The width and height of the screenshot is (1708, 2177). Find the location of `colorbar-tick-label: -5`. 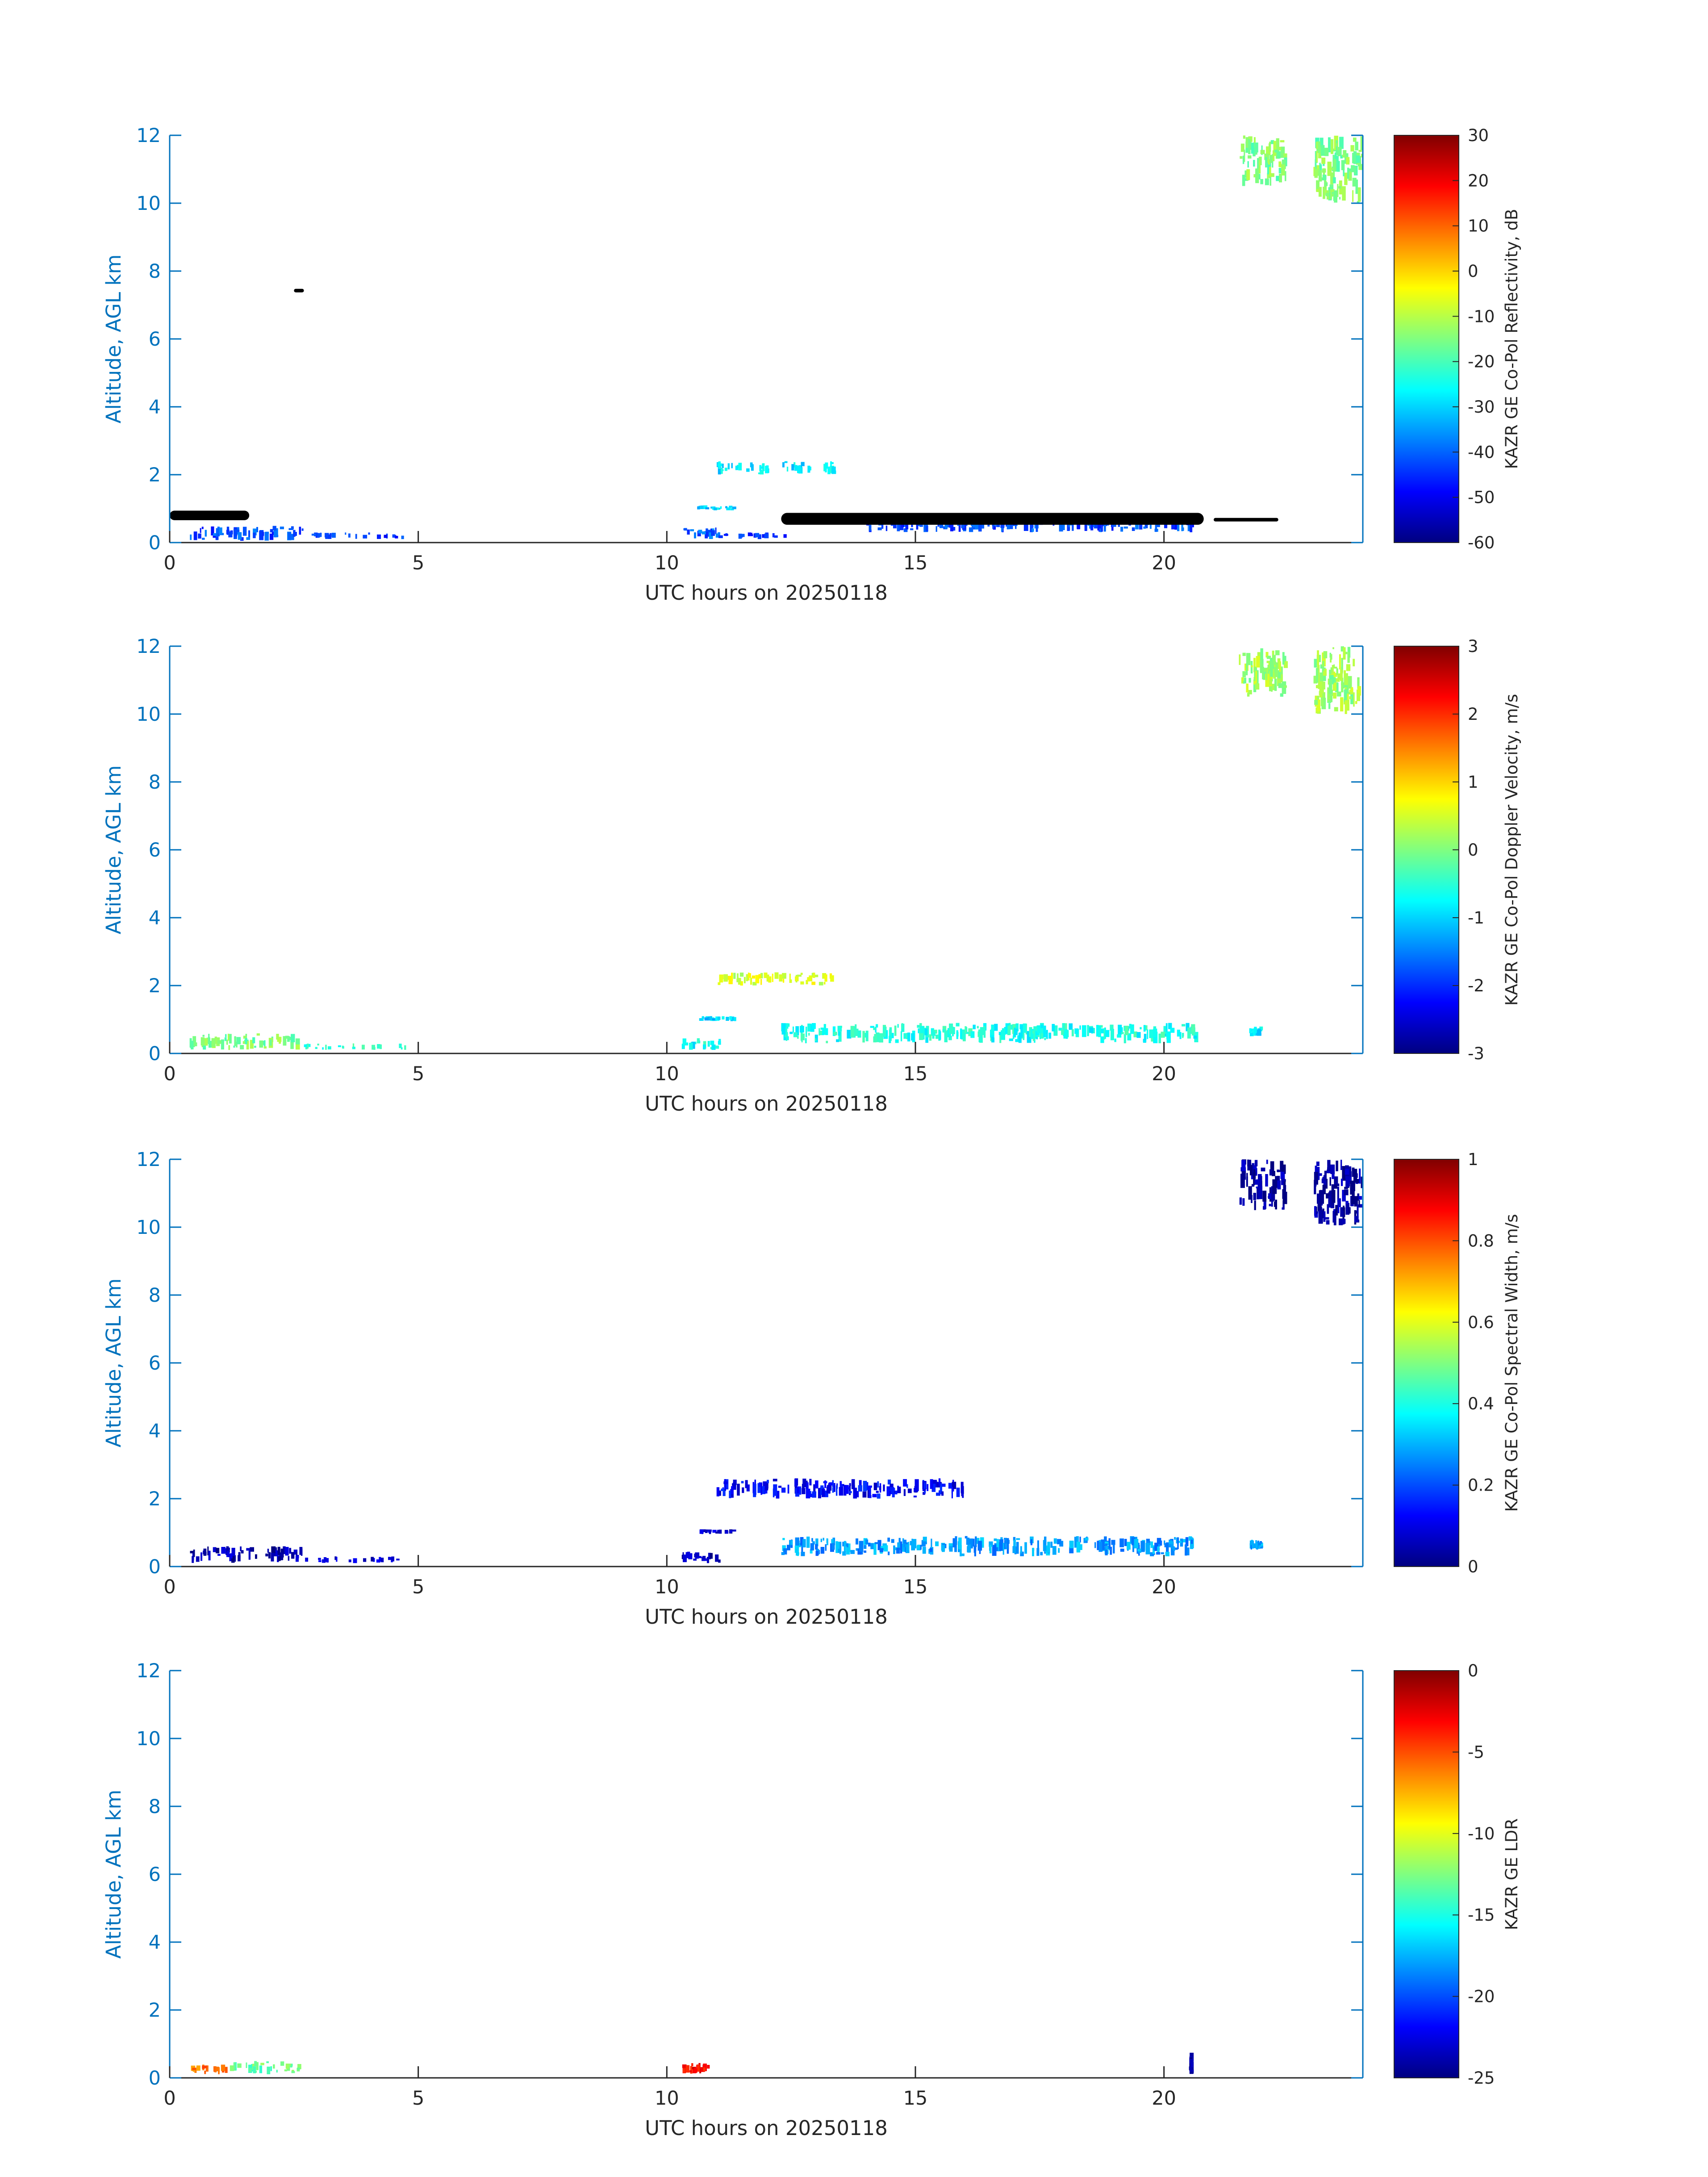

colorbar-tick-label: -5 is located at coordinates (1476, 1752).